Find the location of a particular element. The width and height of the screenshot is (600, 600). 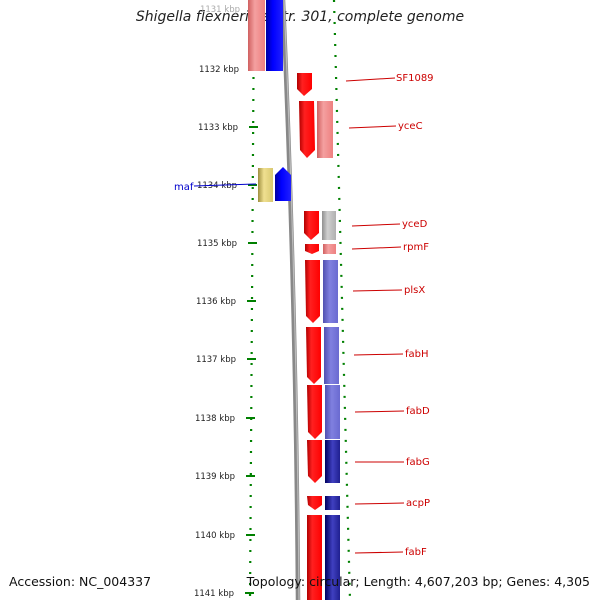

ruler-label: 1132 kbp is located at coordinates (219, 70).